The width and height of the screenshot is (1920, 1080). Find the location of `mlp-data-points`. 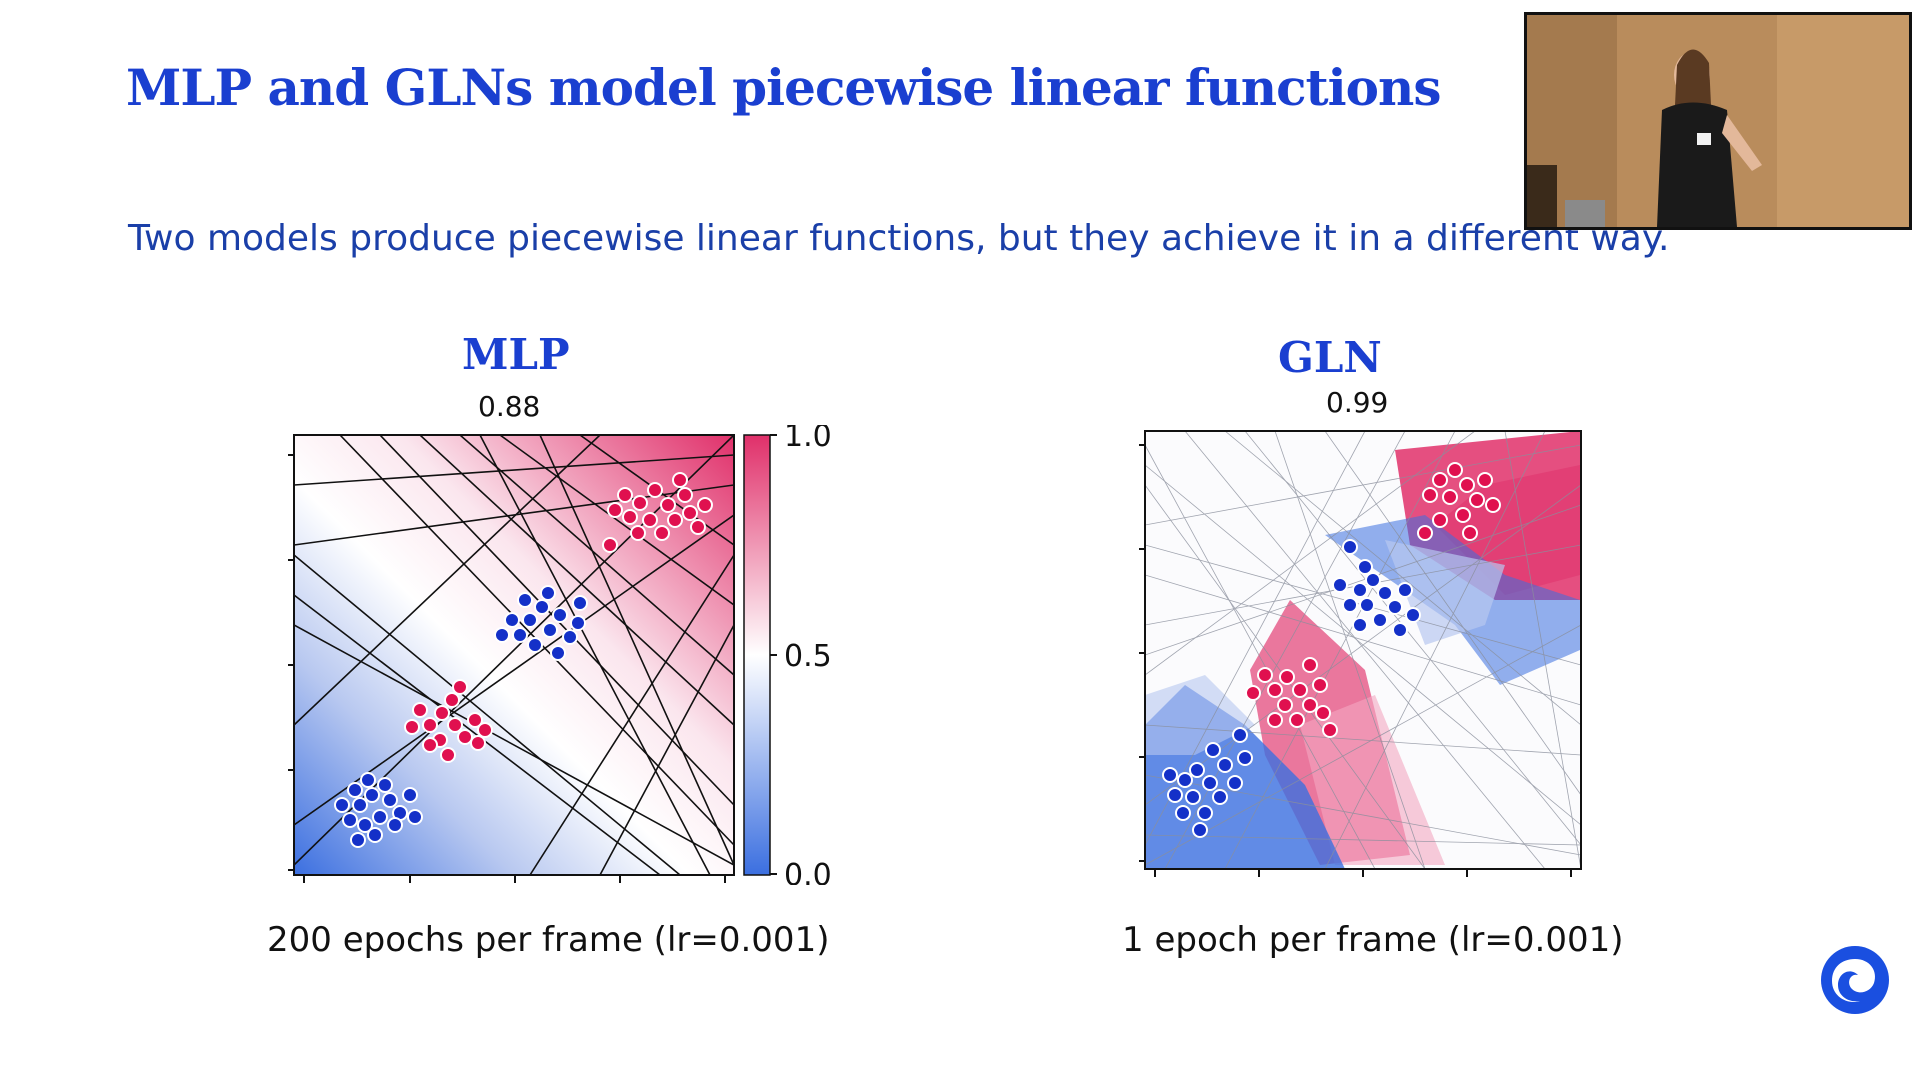

mlp-data-points is located at coordinates (523, 660).